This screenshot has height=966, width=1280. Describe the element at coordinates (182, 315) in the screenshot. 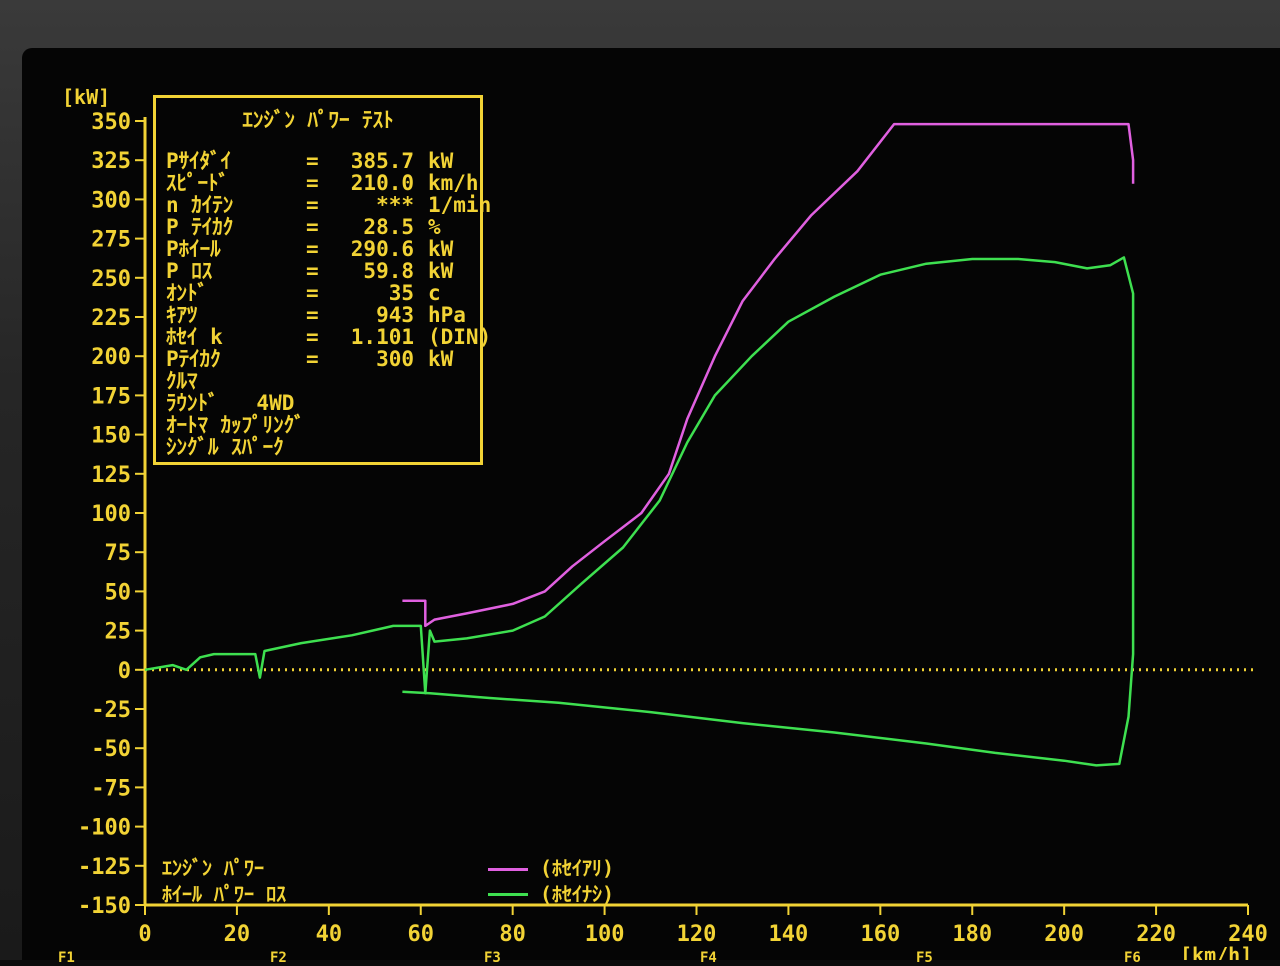

I see `row-key: ｷｱﾂ` at that location.